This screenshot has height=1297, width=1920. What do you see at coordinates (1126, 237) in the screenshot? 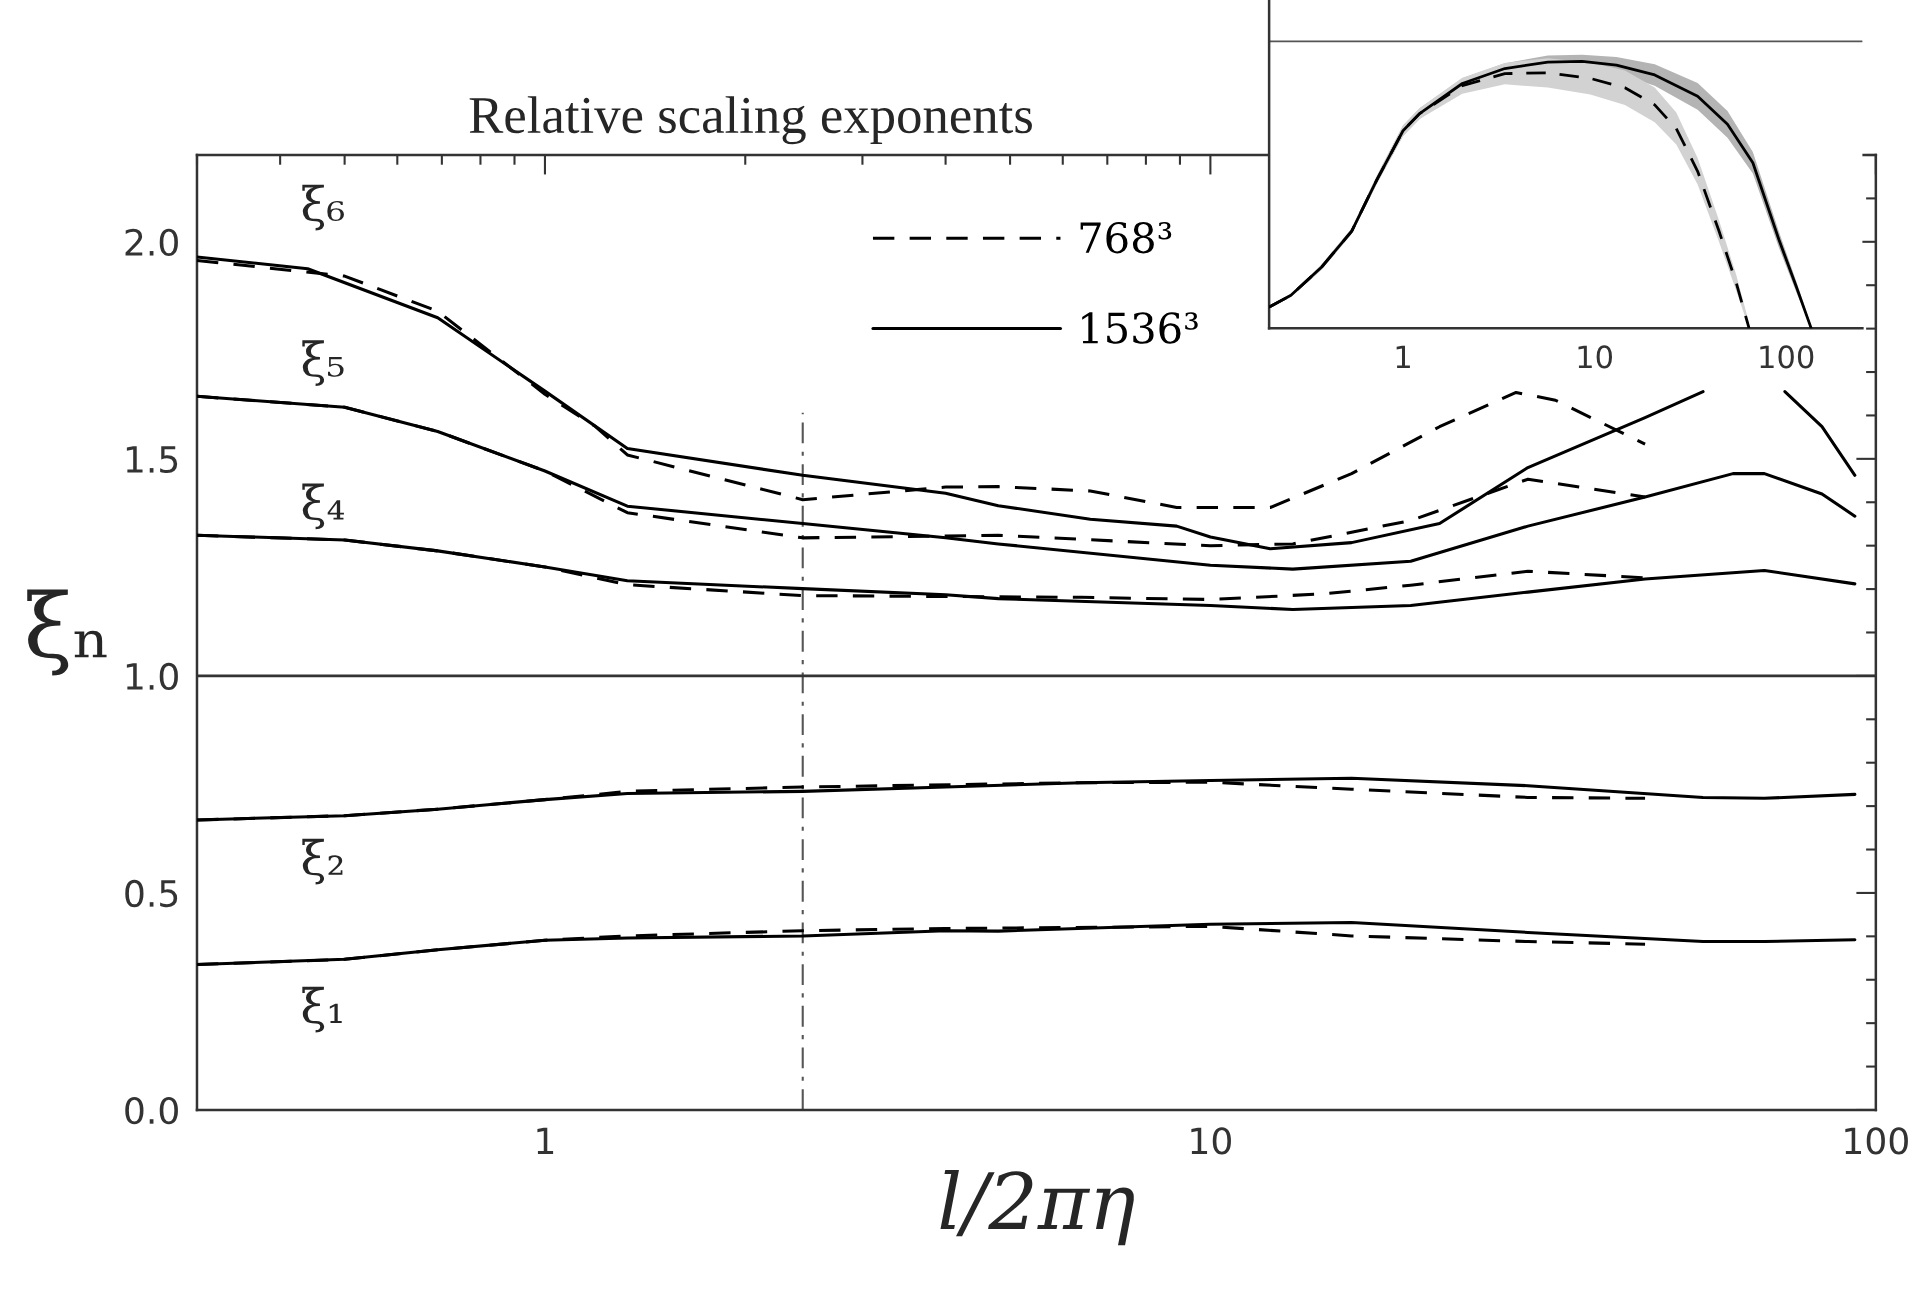
I see `legend-label: 768³` at bounding box center [1126, 237].